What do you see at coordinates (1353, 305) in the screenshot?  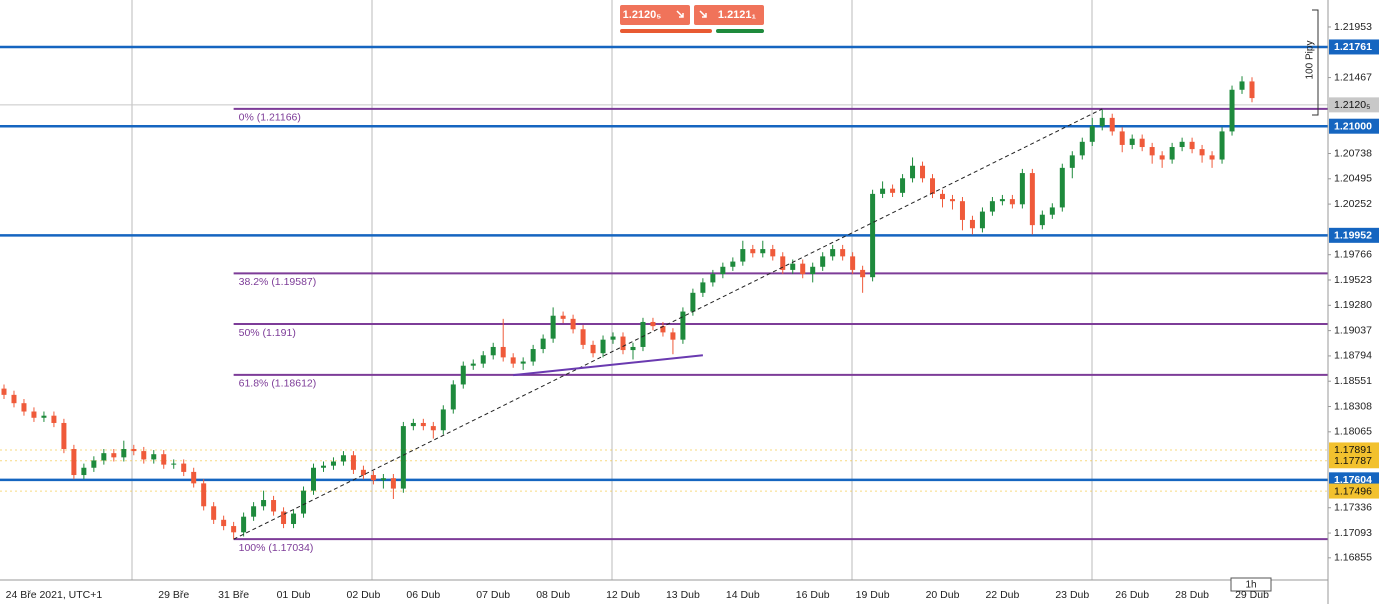 I see `y-tick-label: 1.19280` at bounding box center [1353, 305].